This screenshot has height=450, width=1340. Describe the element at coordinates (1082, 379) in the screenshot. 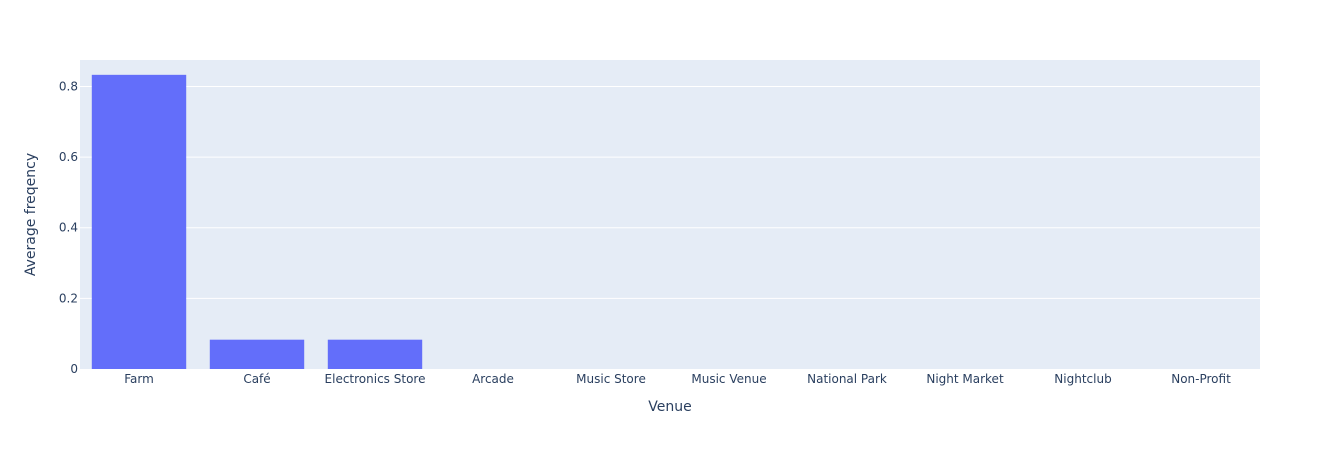

I see `x-tick-label: Nightclub` at that location.